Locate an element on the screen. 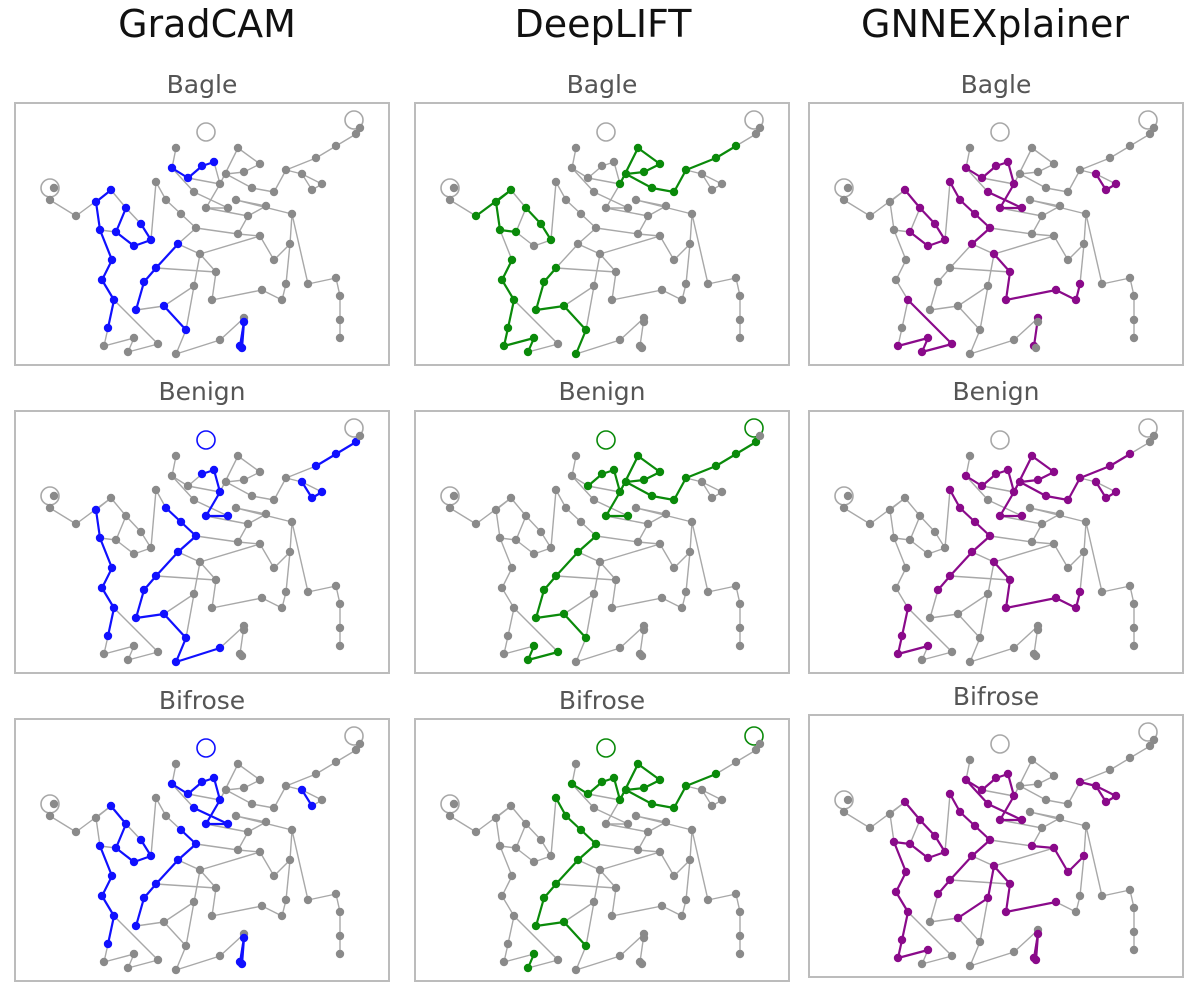 This screenshot has width=1200, height=992. graph-self-loop is located at coordinates (1000, 744).